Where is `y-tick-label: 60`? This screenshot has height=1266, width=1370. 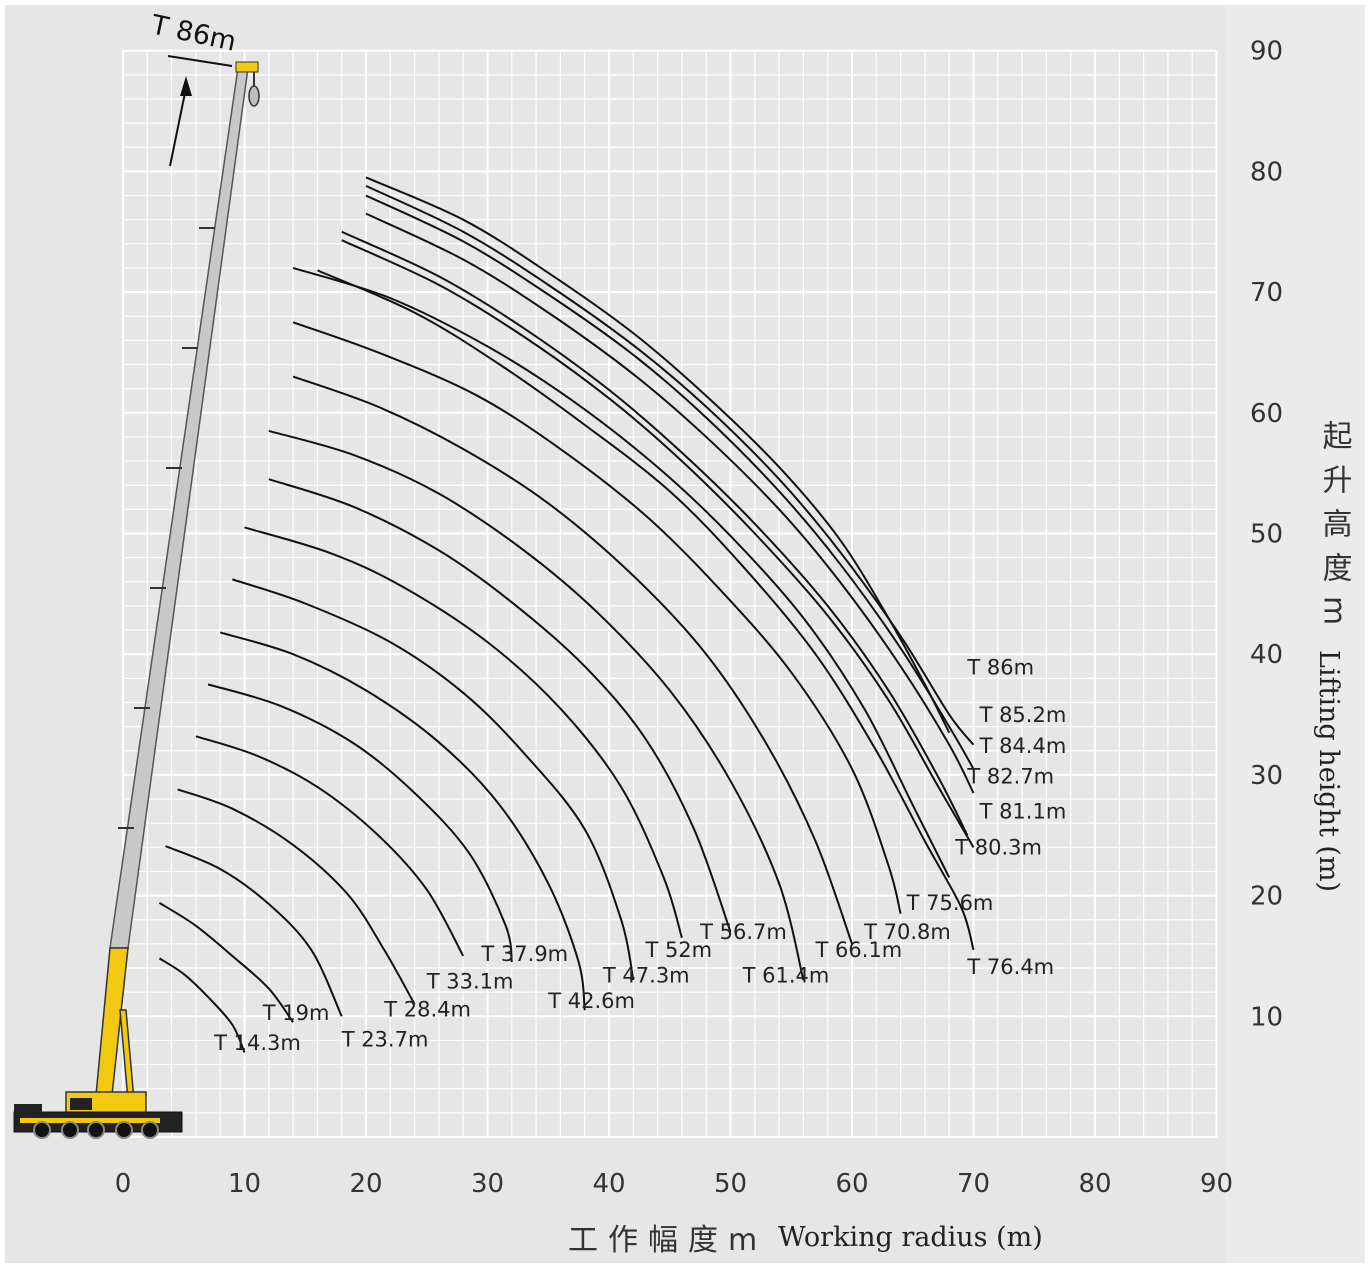
y-tick-label: 60 is located at coordinates (1266, 414).